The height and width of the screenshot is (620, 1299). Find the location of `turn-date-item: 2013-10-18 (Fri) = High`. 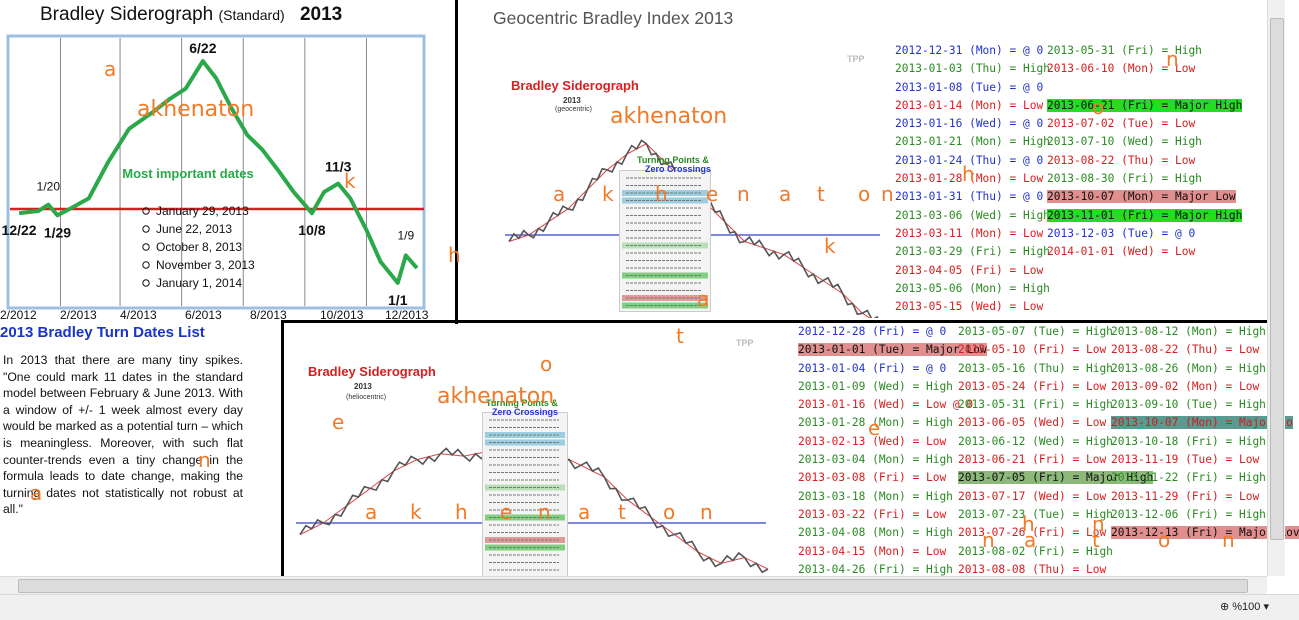

turn-date-item: 2013-10-18 (Fri) = High is located at coordinates (1205, 442).